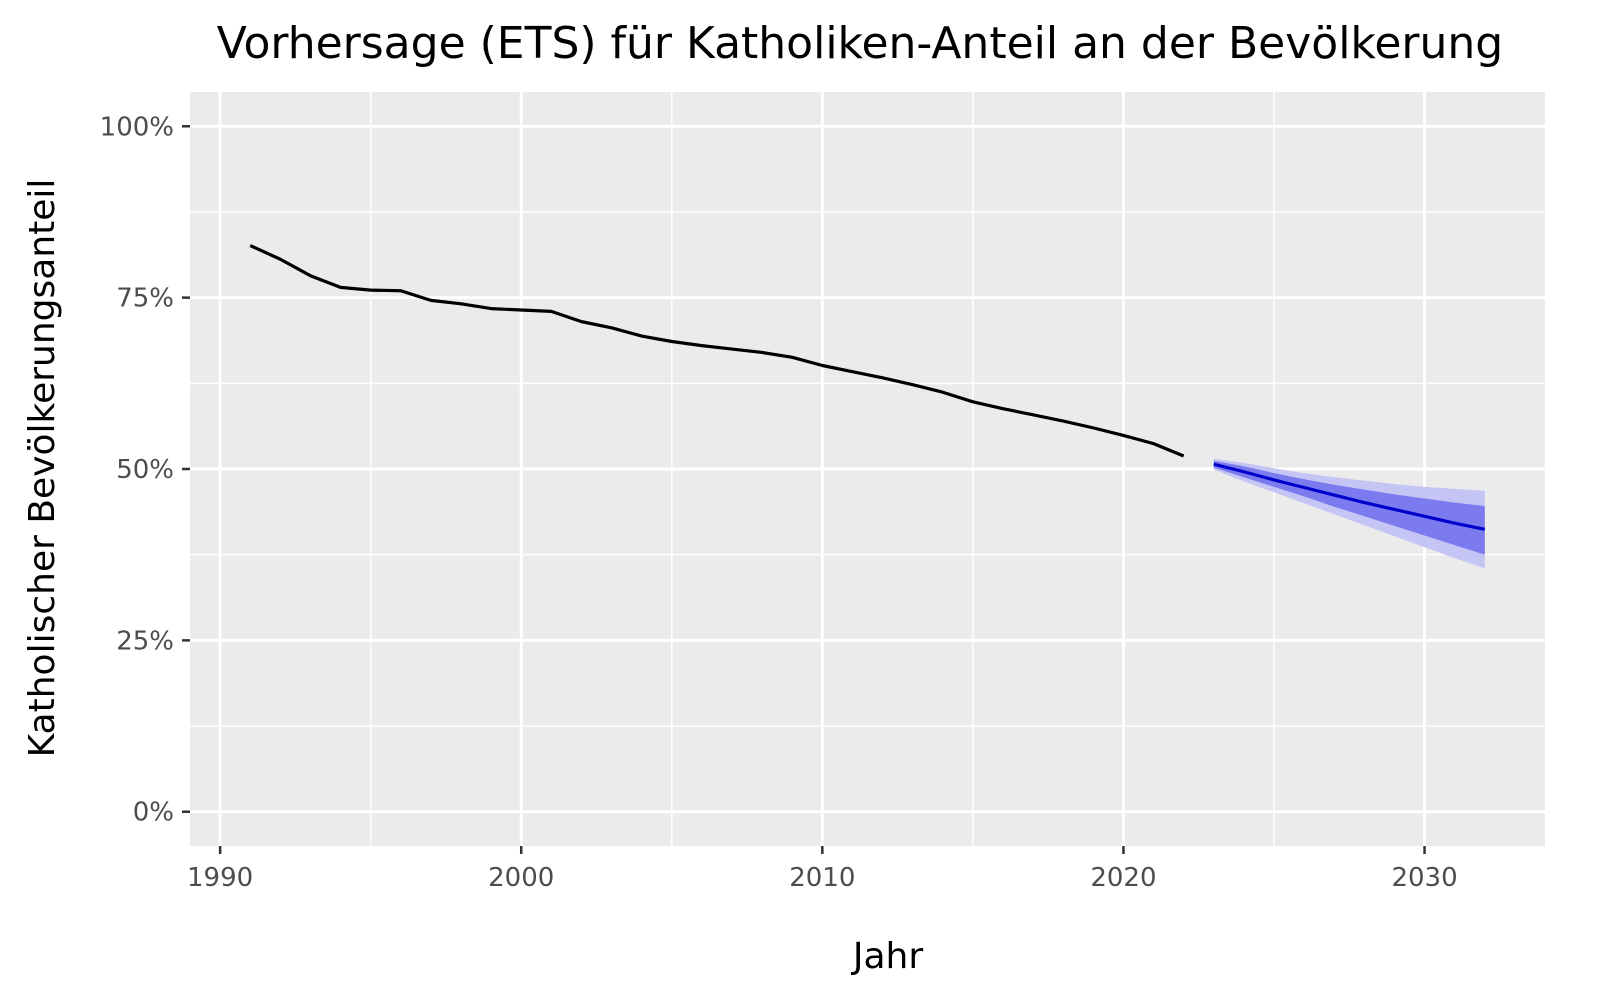 This screenshot has height=1000, width=1600. I want to click on x-axis: 1990 2000 2010 2020 2030, so click(822, 869).